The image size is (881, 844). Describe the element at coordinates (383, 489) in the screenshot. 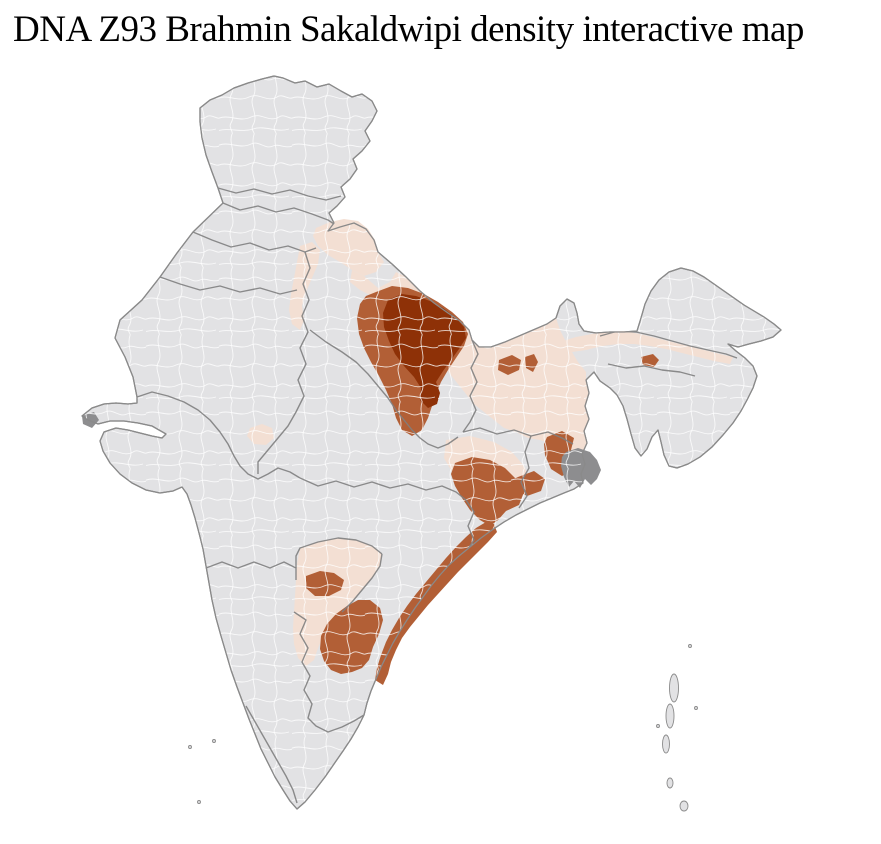

I see `state-border-mp-maharashtra` at that location.